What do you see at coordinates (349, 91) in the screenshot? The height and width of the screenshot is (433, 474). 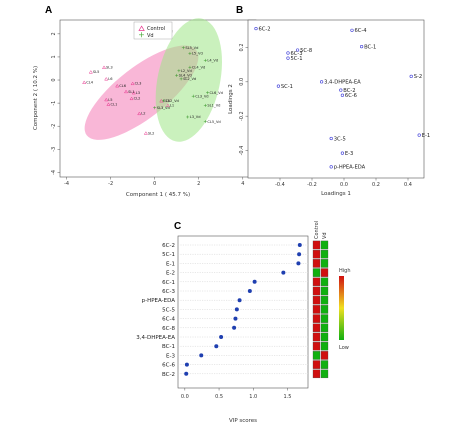 I see `loading-point-label: BC-2` at bounding box center [349, 91].